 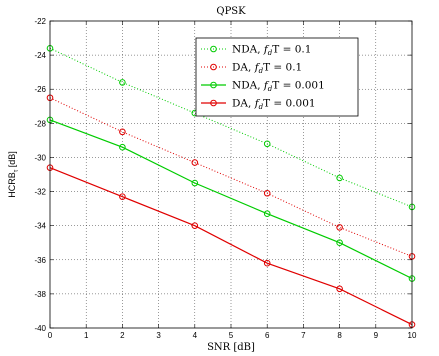 I want to click on y-tick-label: -22, so click(x=40, y=21).